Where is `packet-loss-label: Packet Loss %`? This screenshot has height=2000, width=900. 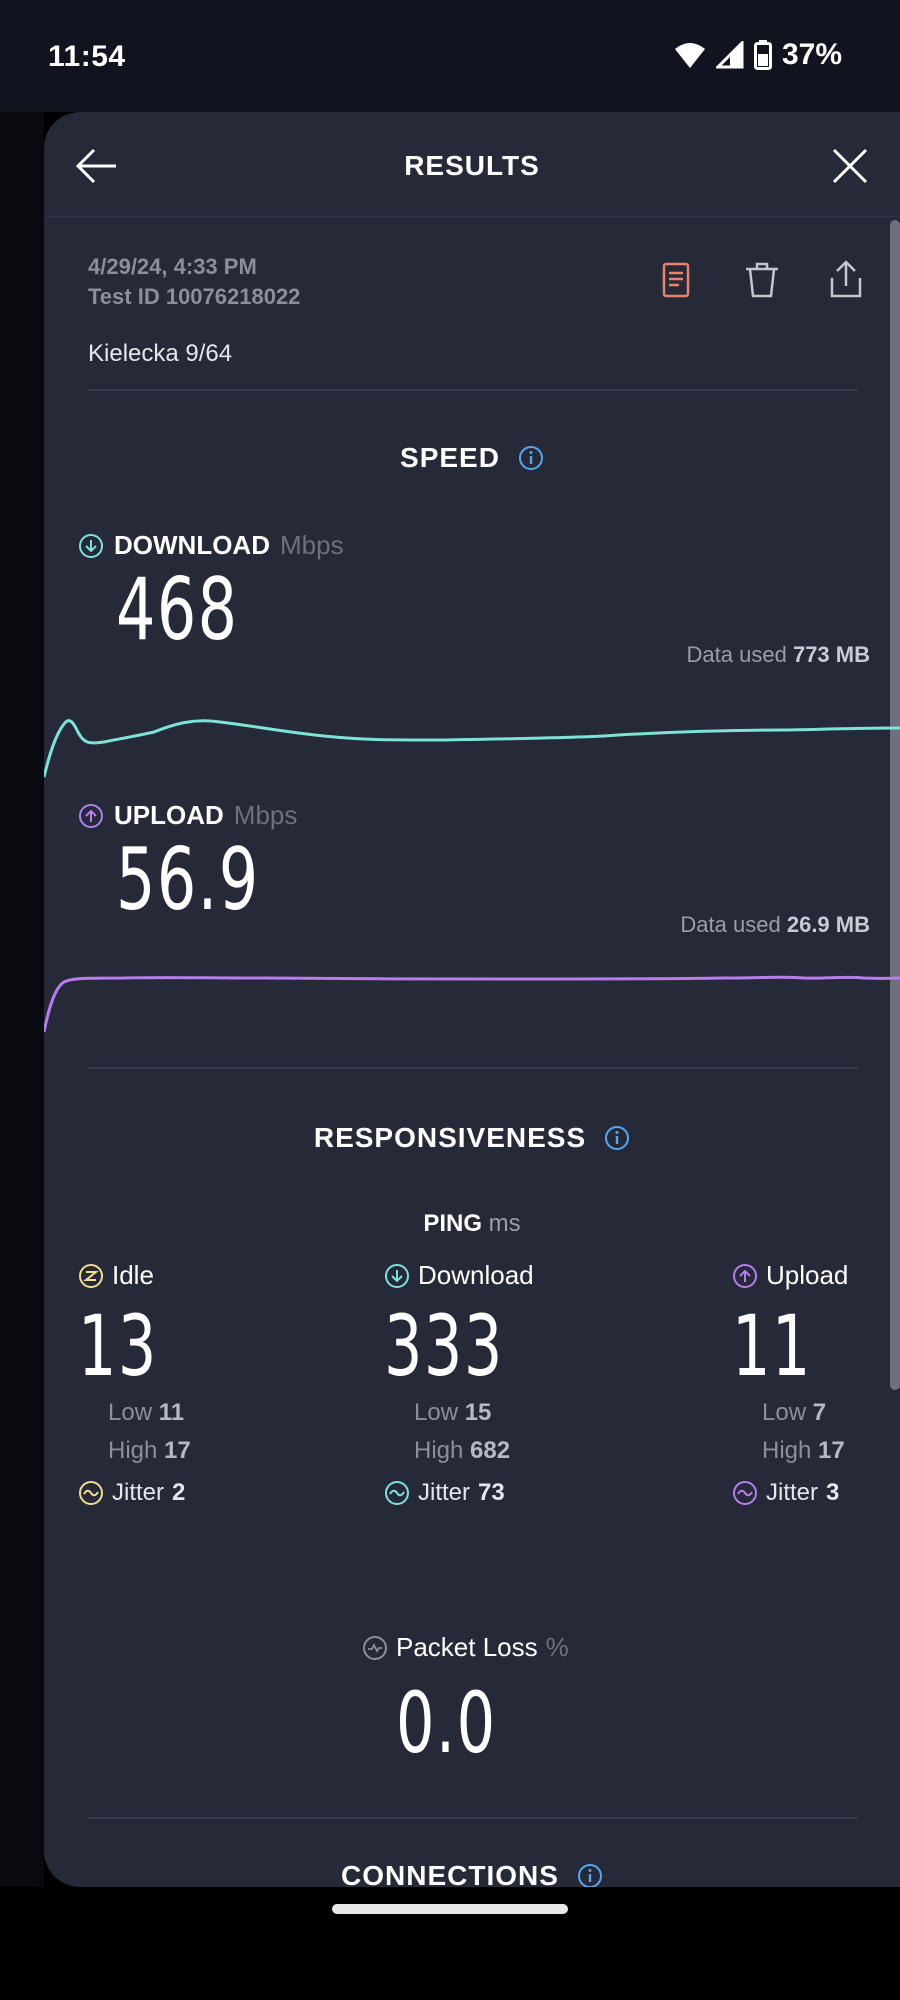 packet-loss-label: Packet Loss % is located at coordinates (465, 1647).